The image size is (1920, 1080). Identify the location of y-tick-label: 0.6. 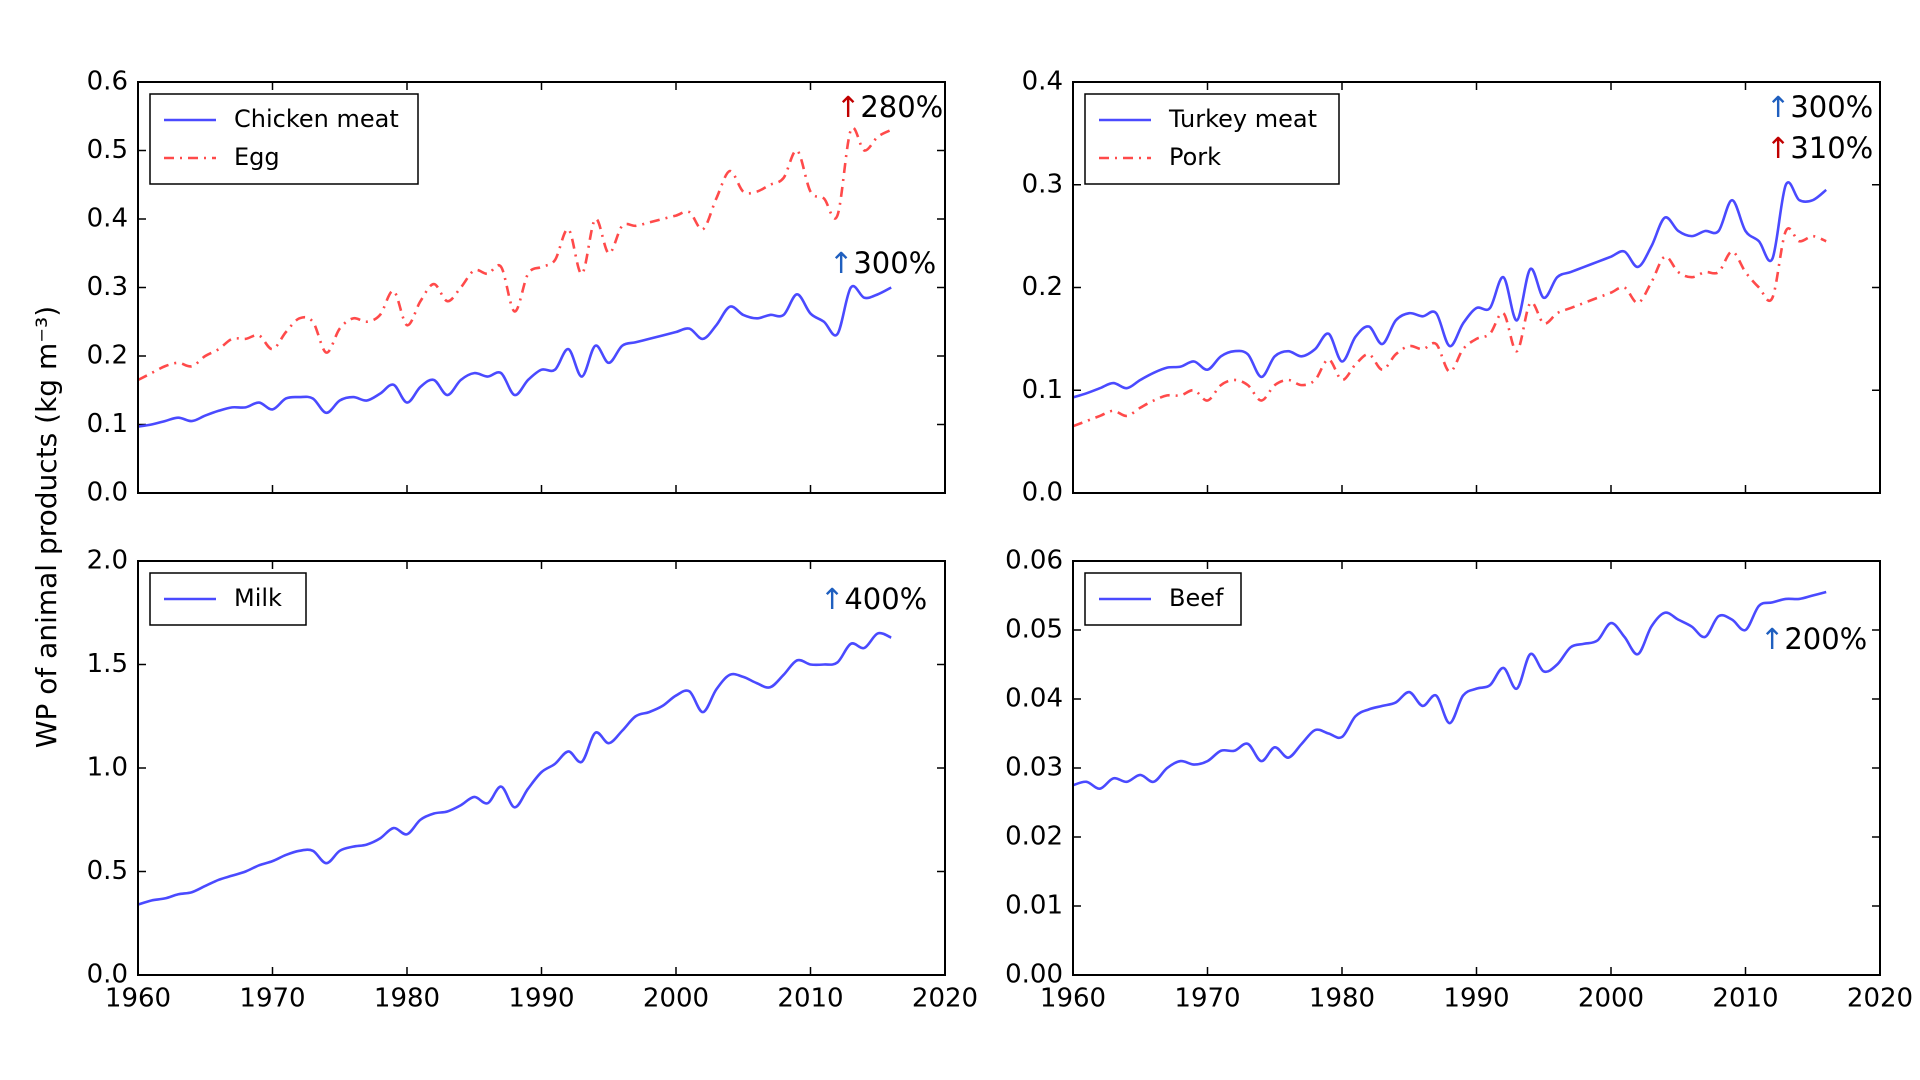
(107, 82).